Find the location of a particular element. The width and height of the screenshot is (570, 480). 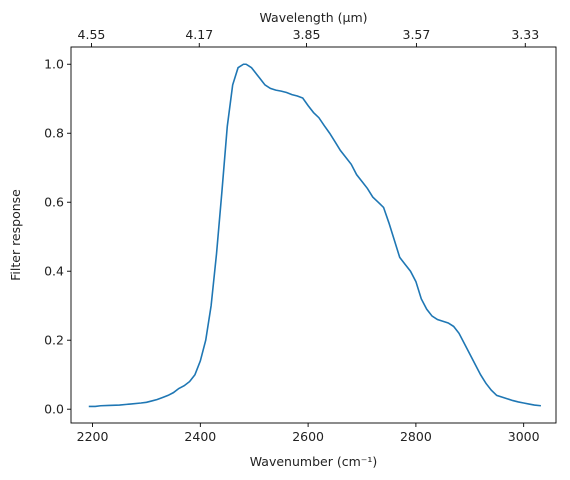

top-tick-label: 4.17 is located at coordinates (199, 34).